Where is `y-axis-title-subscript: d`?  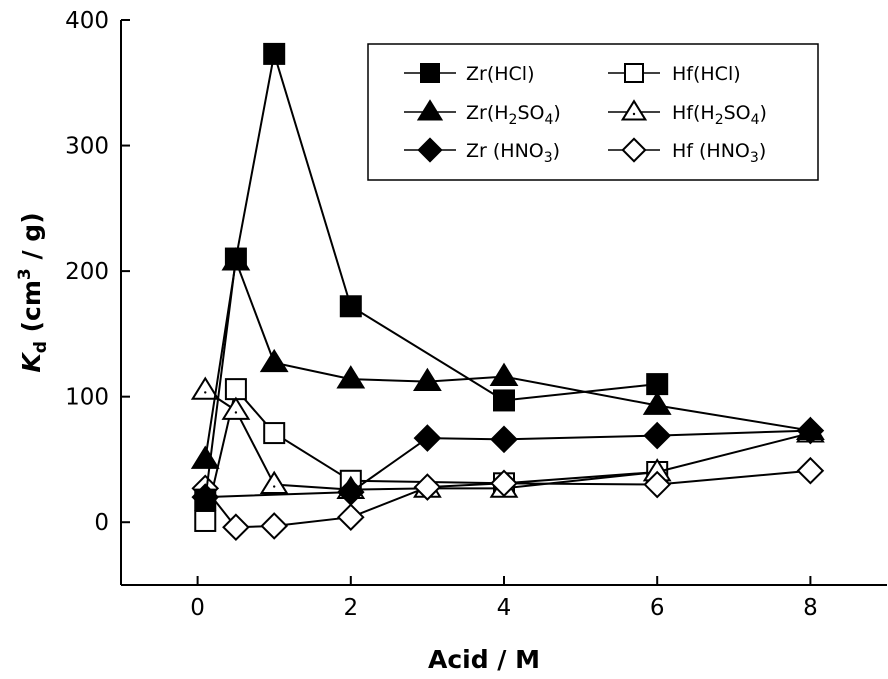
y-axis-title-subscript: d is located at coordinates (41, 347).